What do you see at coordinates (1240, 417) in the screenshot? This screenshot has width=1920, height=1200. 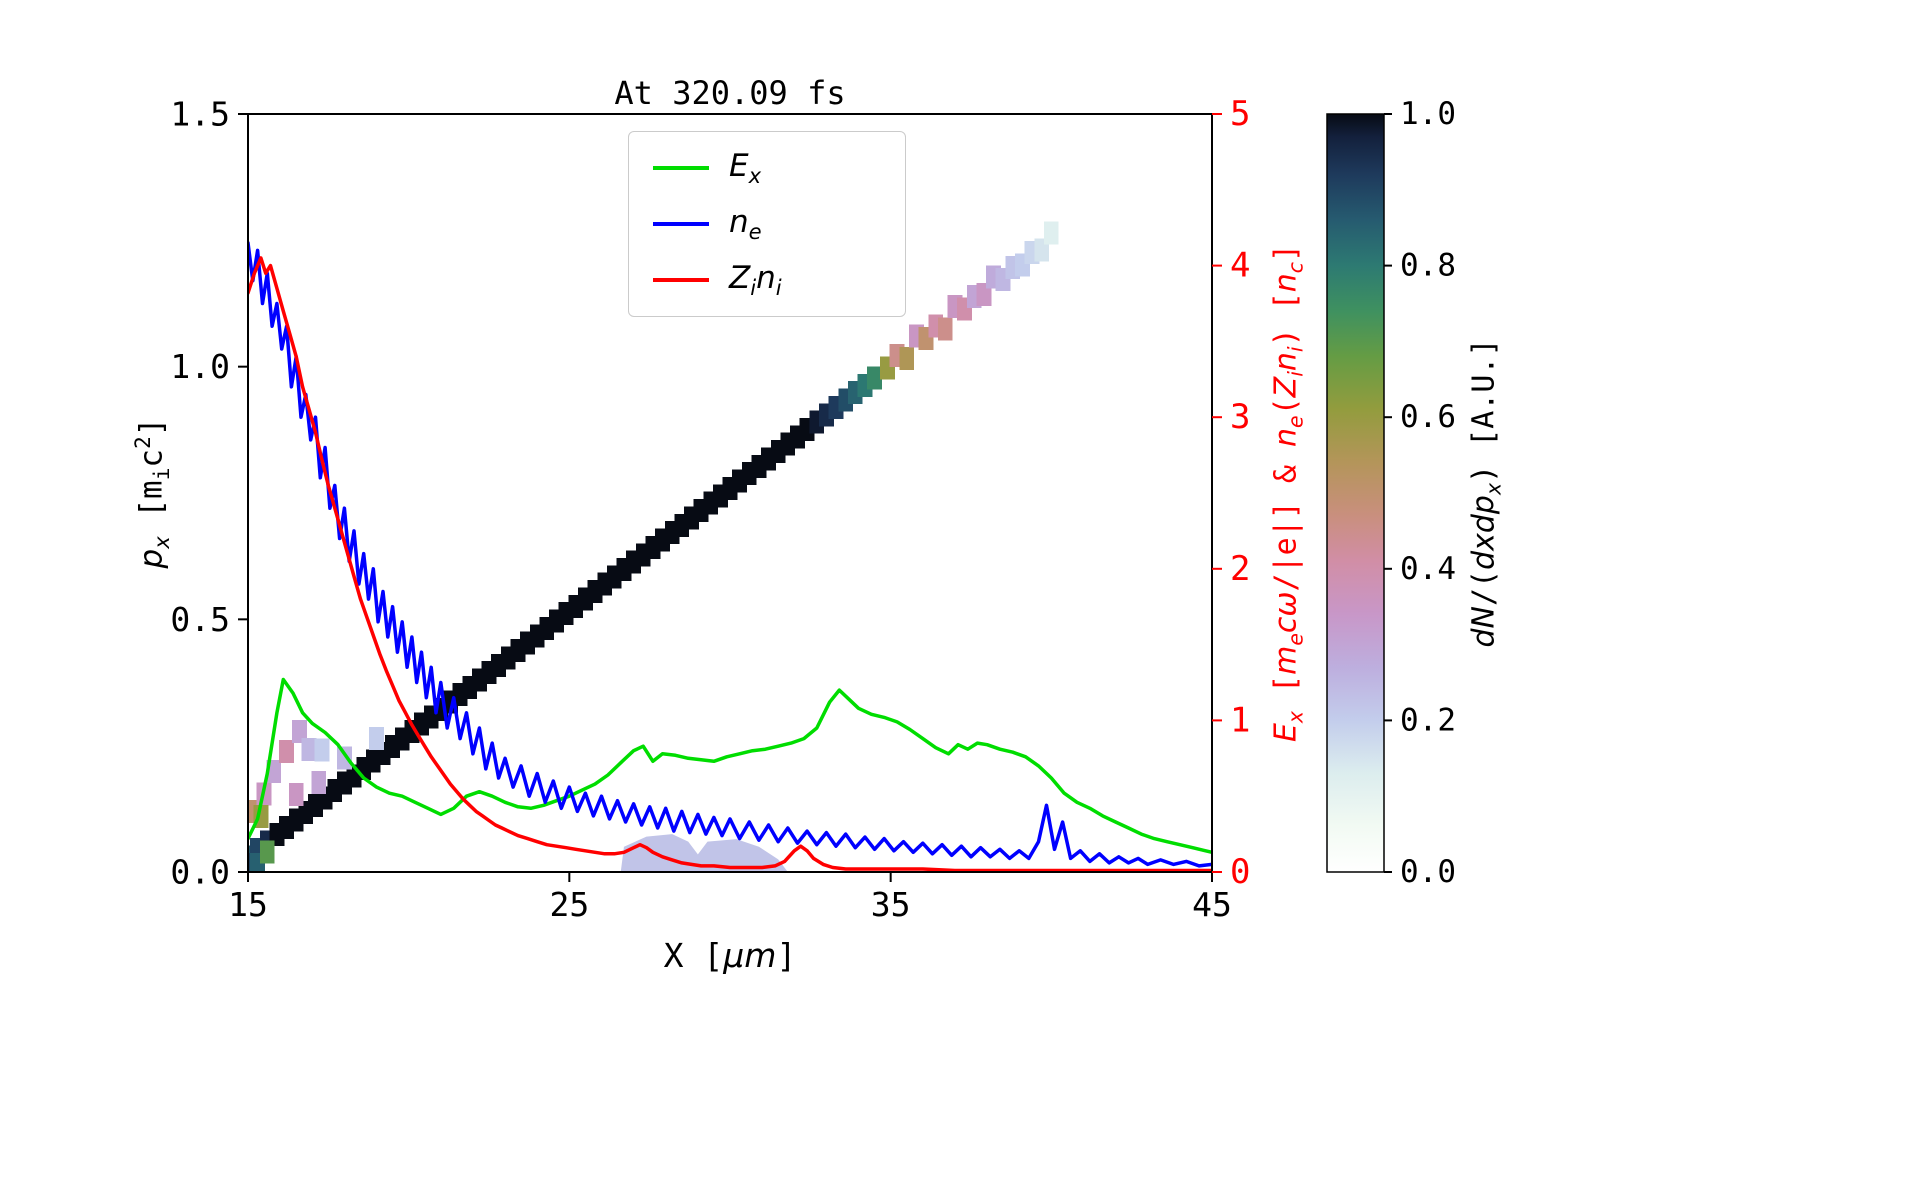 I see `y-right-tick-3: 3` at bounding box center [1240, 417].